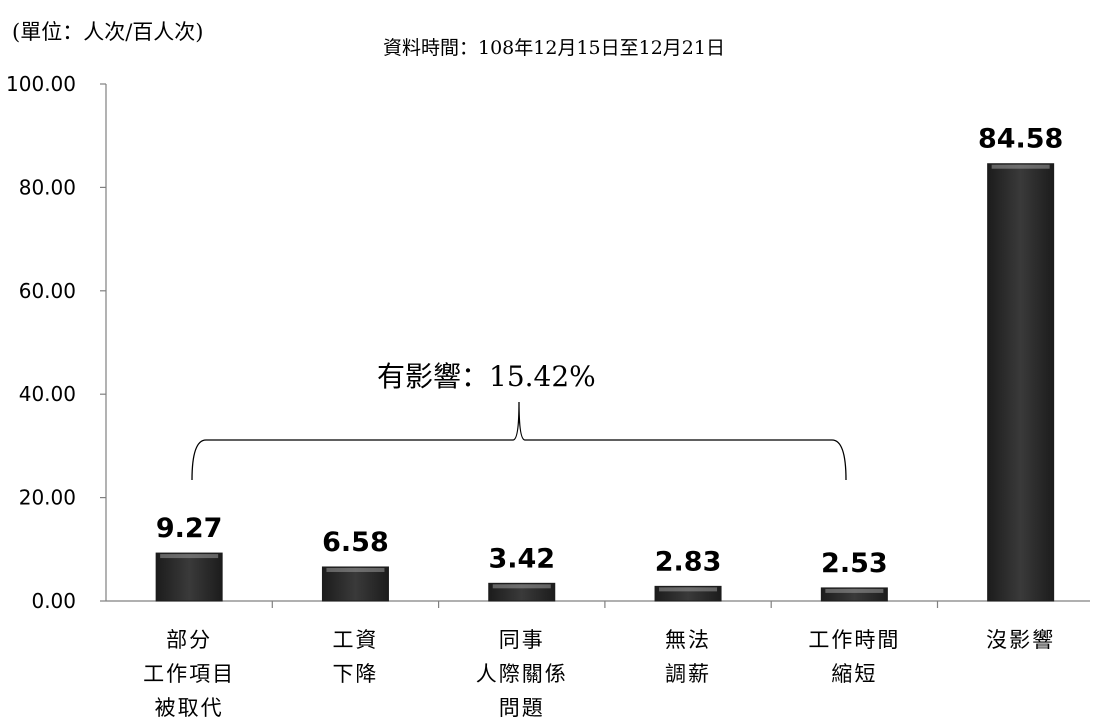 The image size is (1094, 726). Describe the element at coordinates (688, 674) in the screenshot. I see `x-category-label: 調薪` at that location.